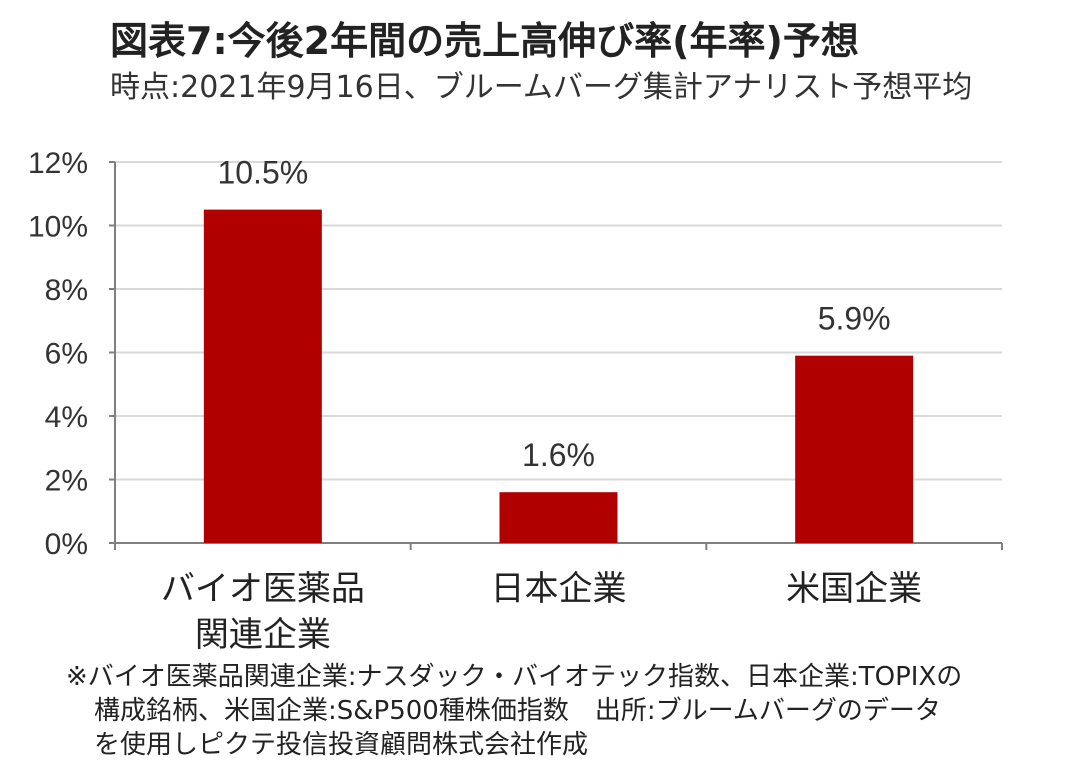 Image resolution: width=1069 pixels, height=783 pixels. What do you see at coordinates (541, 87) in the screenshot?
I see `chart-subtitle: 時点:2021年9月16日、ブルームバーグ集計アナリスト予想平均` at bounding box center [541, 87].